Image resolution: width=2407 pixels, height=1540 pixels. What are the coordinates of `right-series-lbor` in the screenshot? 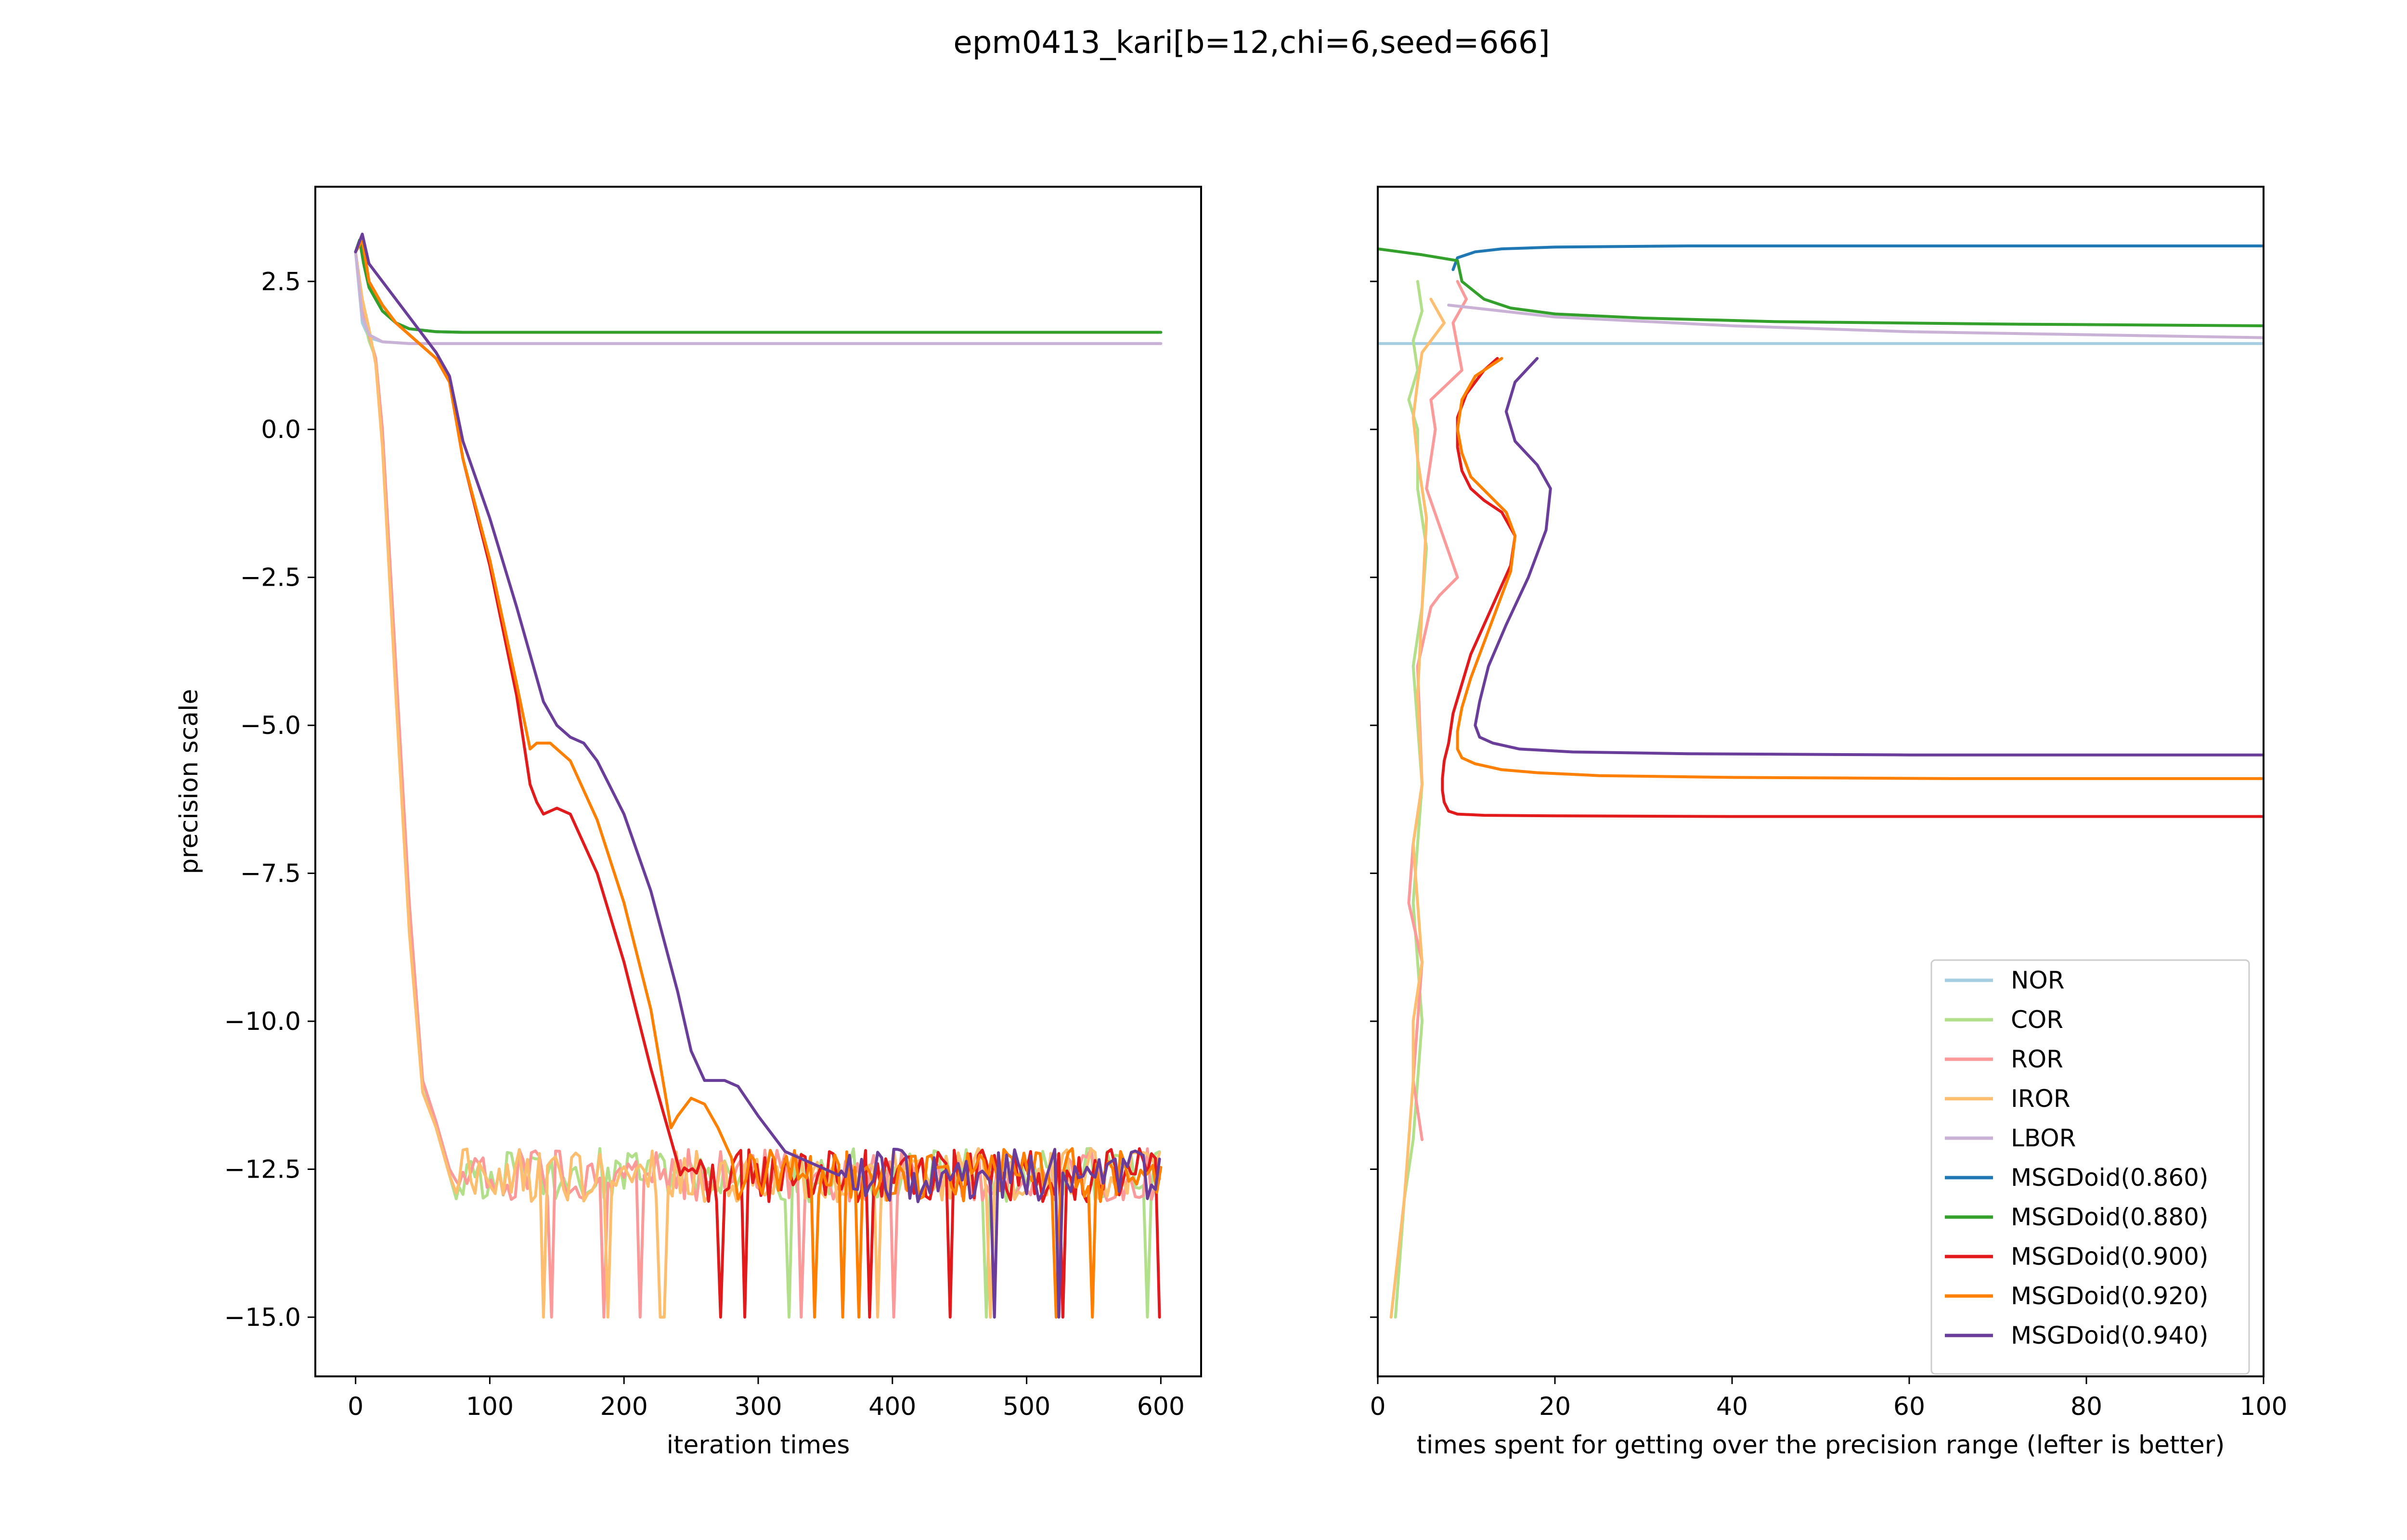 It's located at (1855, 321).